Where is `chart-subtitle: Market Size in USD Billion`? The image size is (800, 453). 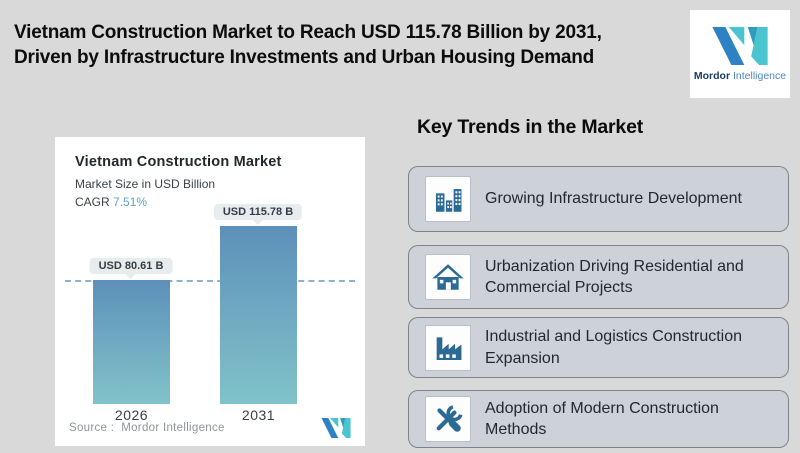
chart-subtitle: Market Size in USD Billion is located at coordinates (145, 184).